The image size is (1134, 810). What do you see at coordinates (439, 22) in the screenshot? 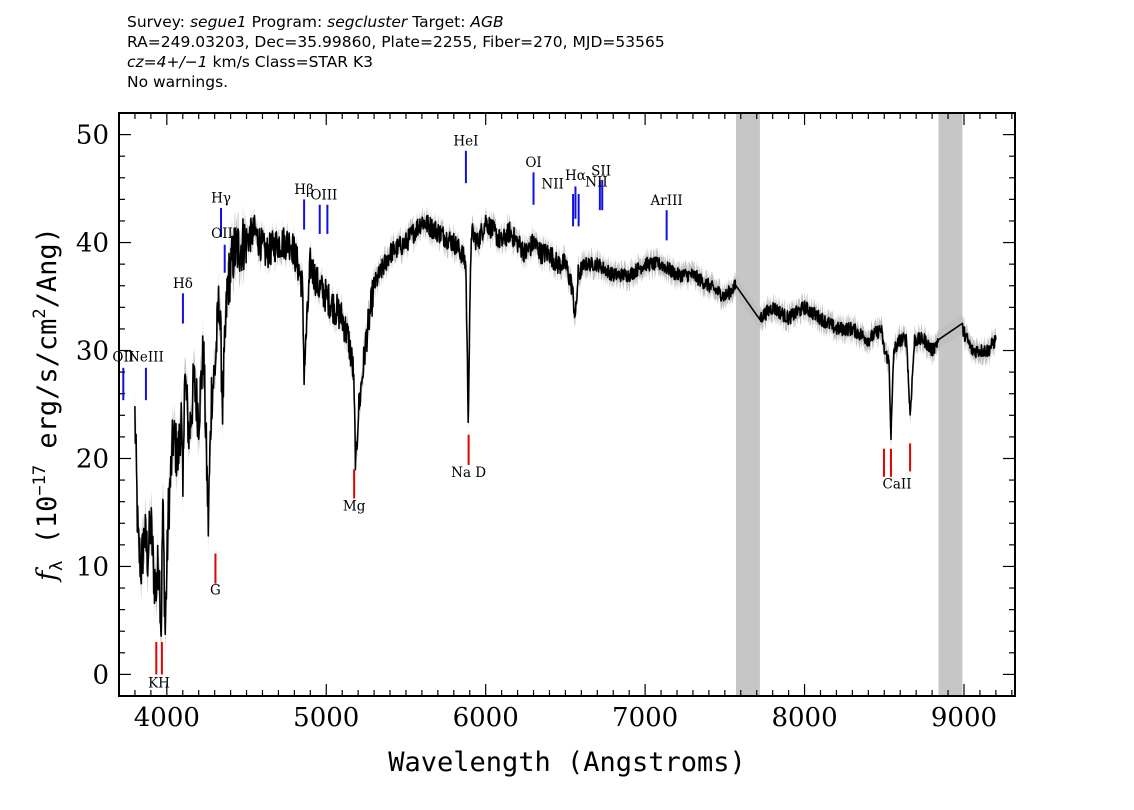
I see `target-label: Target:` at bounding box center [439, 22].